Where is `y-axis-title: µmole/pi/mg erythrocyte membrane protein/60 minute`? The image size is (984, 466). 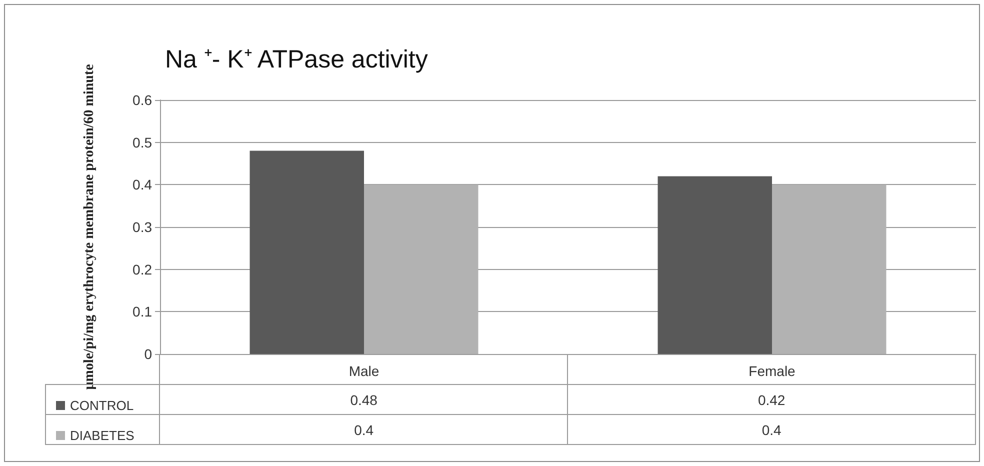
y-axis-title: µmole/pi/mg erythrocyte membrane protein/60 minute is located at coordinates (89, 227).